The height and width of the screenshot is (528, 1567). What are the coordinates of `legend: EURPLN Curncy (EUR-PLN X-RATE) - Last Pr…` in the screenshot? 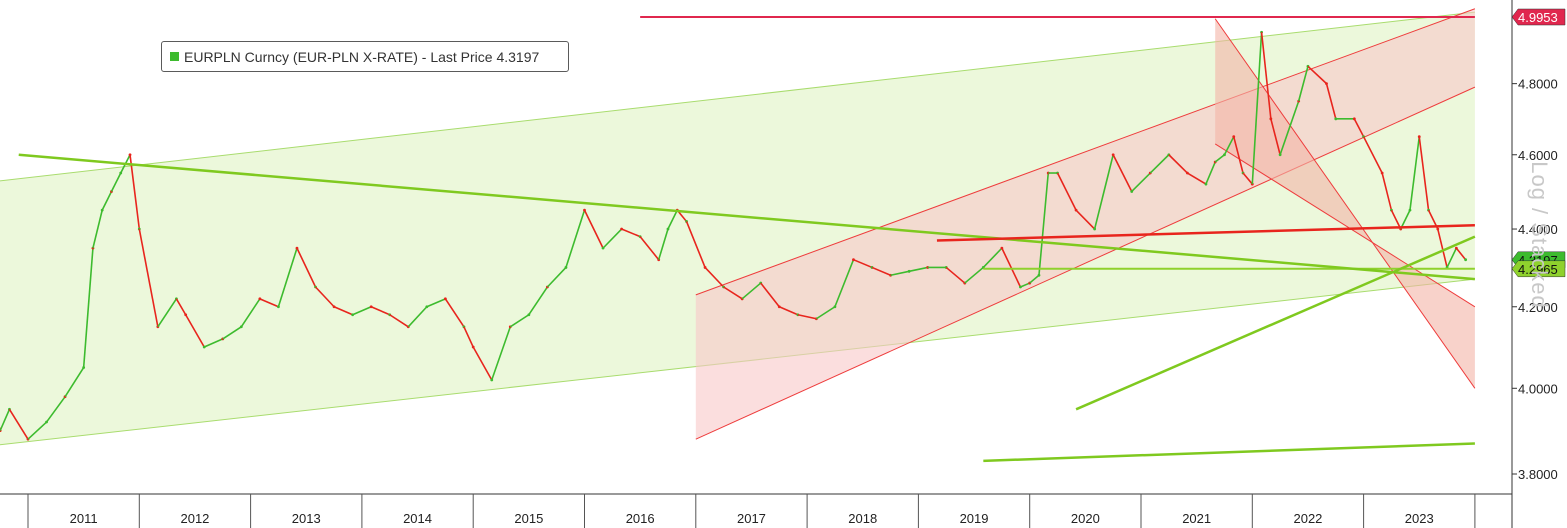 It's located at (365, 56).